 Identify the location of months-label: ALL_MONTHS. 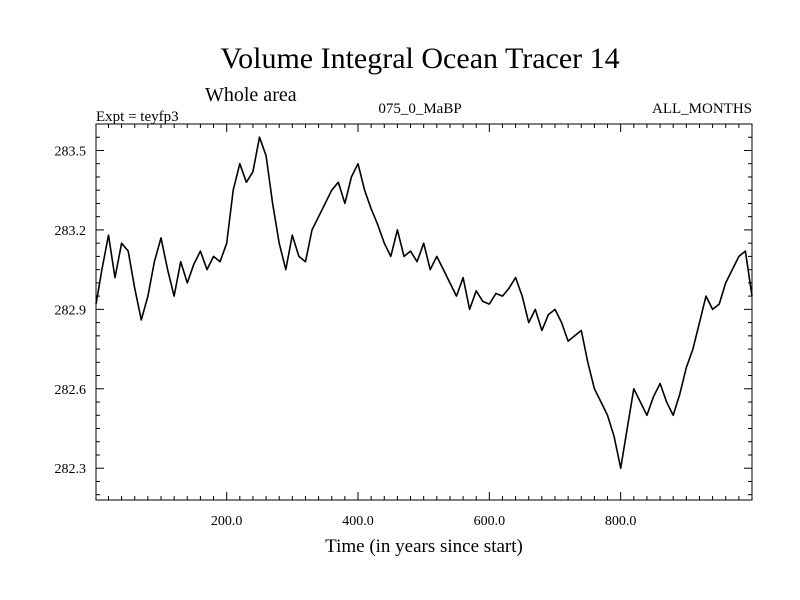
(702, 109).